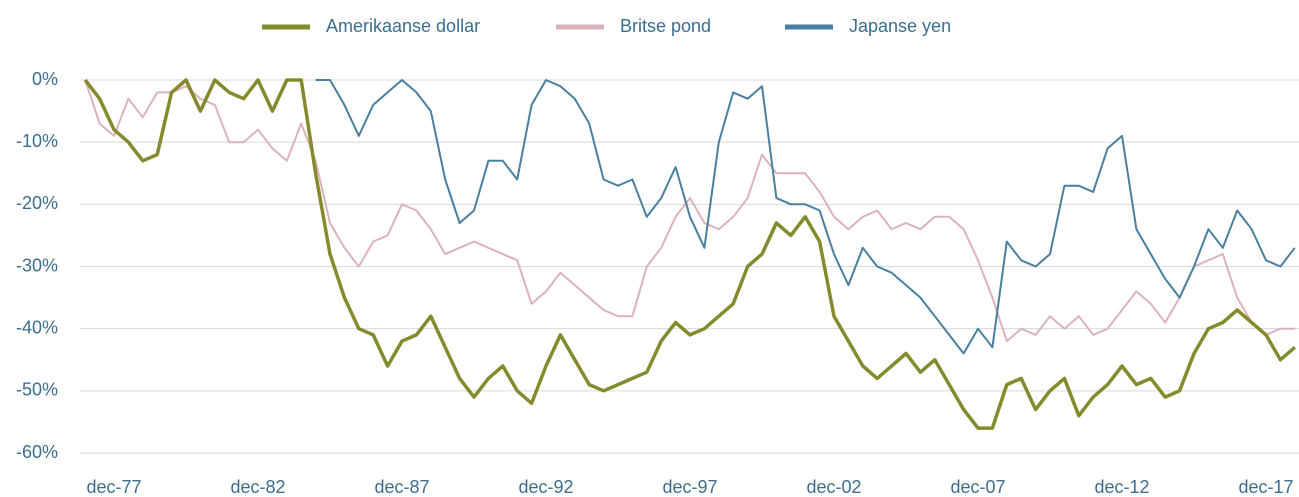 The height and width of the screenshot is (497, 1299). Describe the element at coordinates (689, 487) in the screenshot. I see `x-tick-label: dec-97` at that location.